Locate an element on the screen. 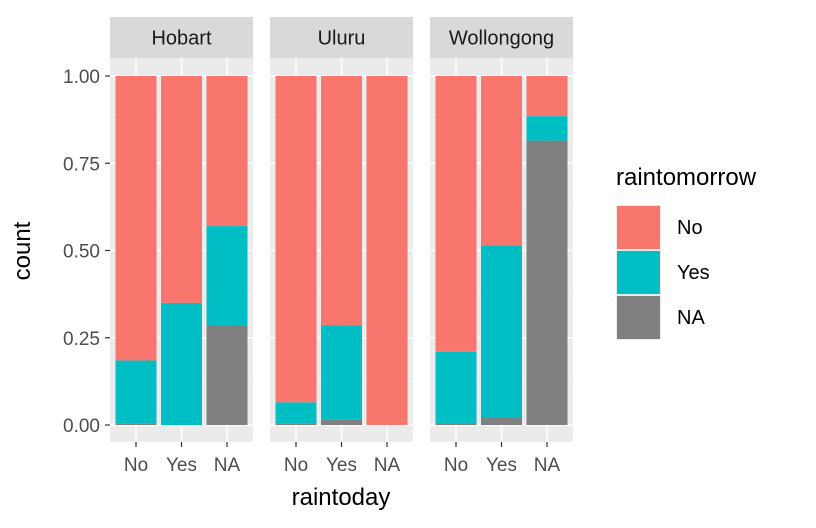 This screenshot has width=816, height=528. y-axis-title: count is located at coordinates (22, 250).